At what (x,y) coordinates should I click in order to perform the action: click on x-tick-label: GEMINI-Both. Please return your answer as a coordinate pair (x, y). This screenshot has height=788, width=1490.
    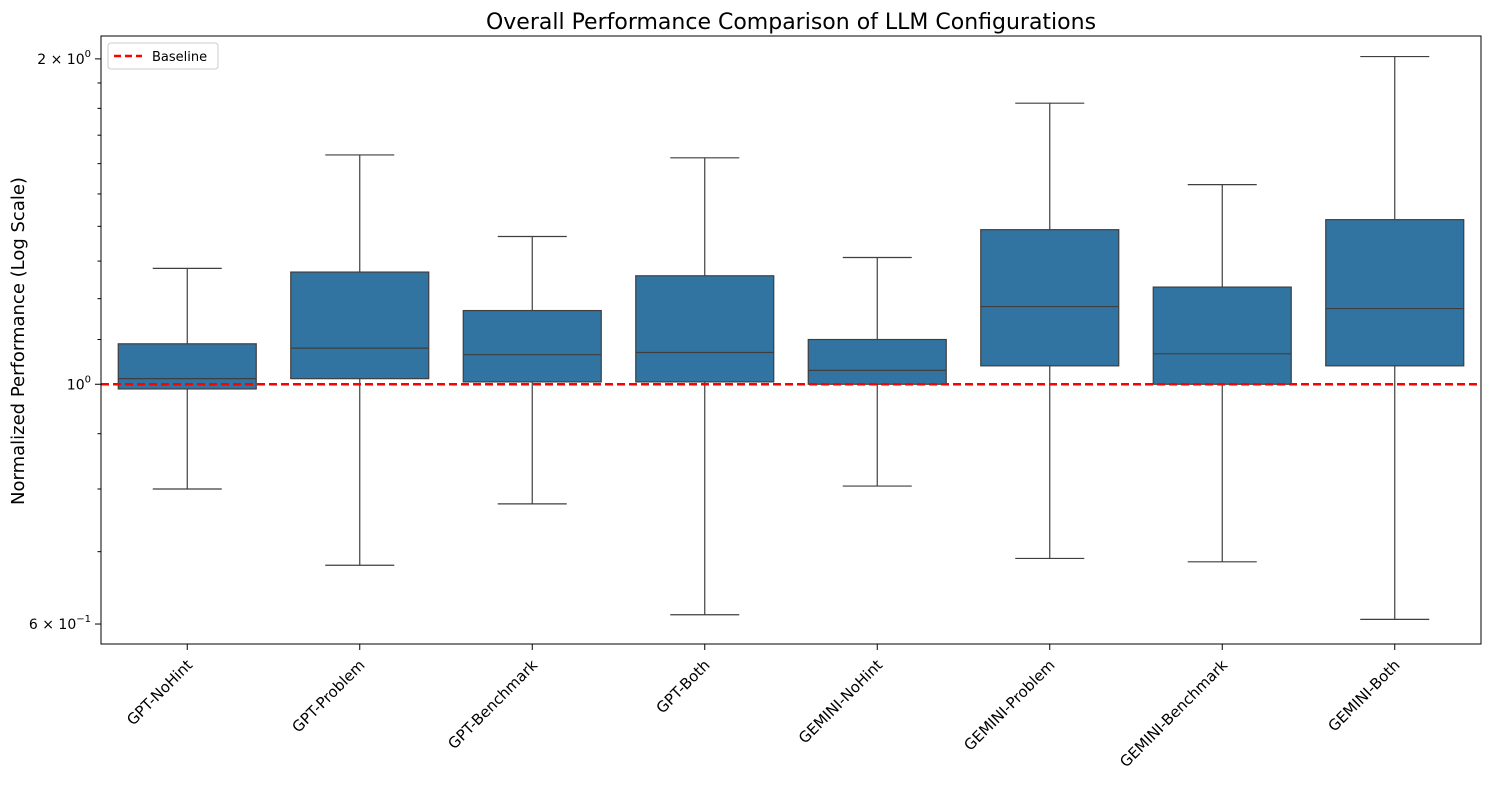
    Looking at the image, I should click on (1363, 695).